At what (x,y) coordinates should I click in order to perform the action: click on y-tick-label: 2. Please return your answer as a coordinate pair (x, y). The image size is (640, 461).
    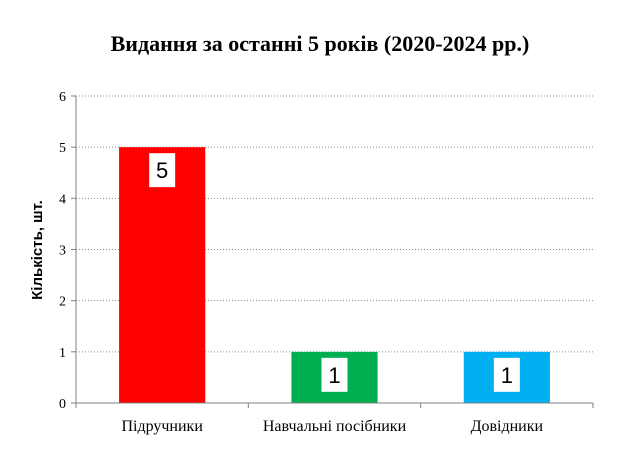
    Looking at the image, I should click on (62, 302).